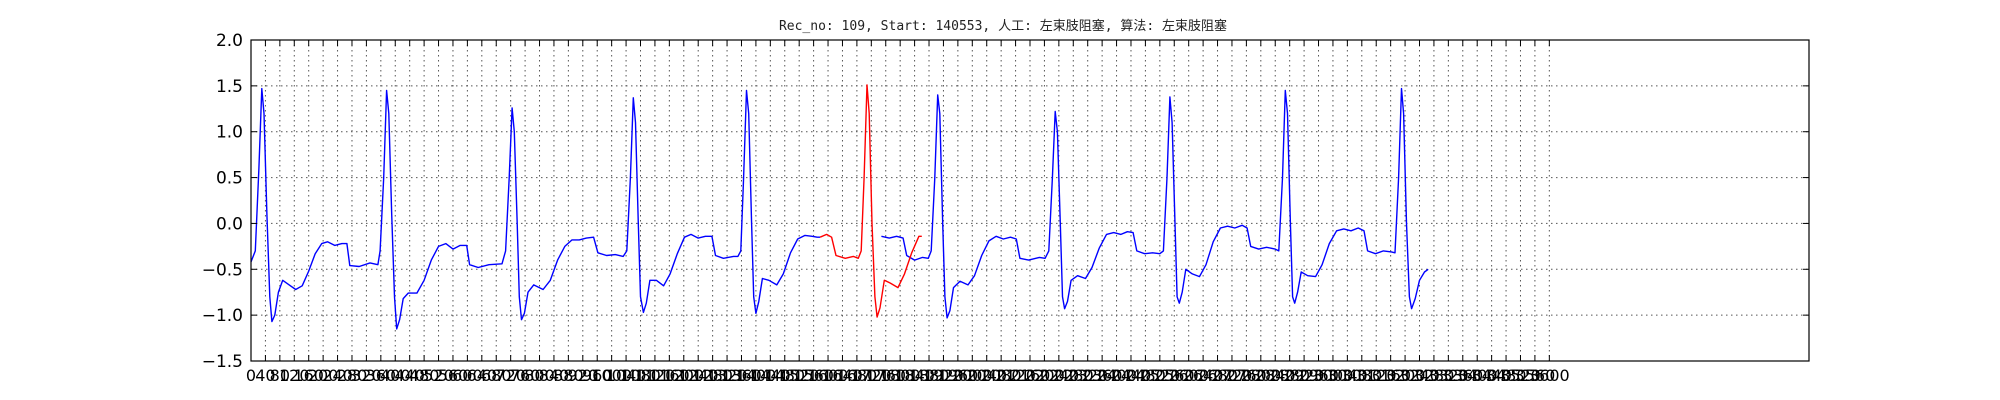 The image size is (2000, 400). I want to click on x-tick-label: 240, so click(337, 375).